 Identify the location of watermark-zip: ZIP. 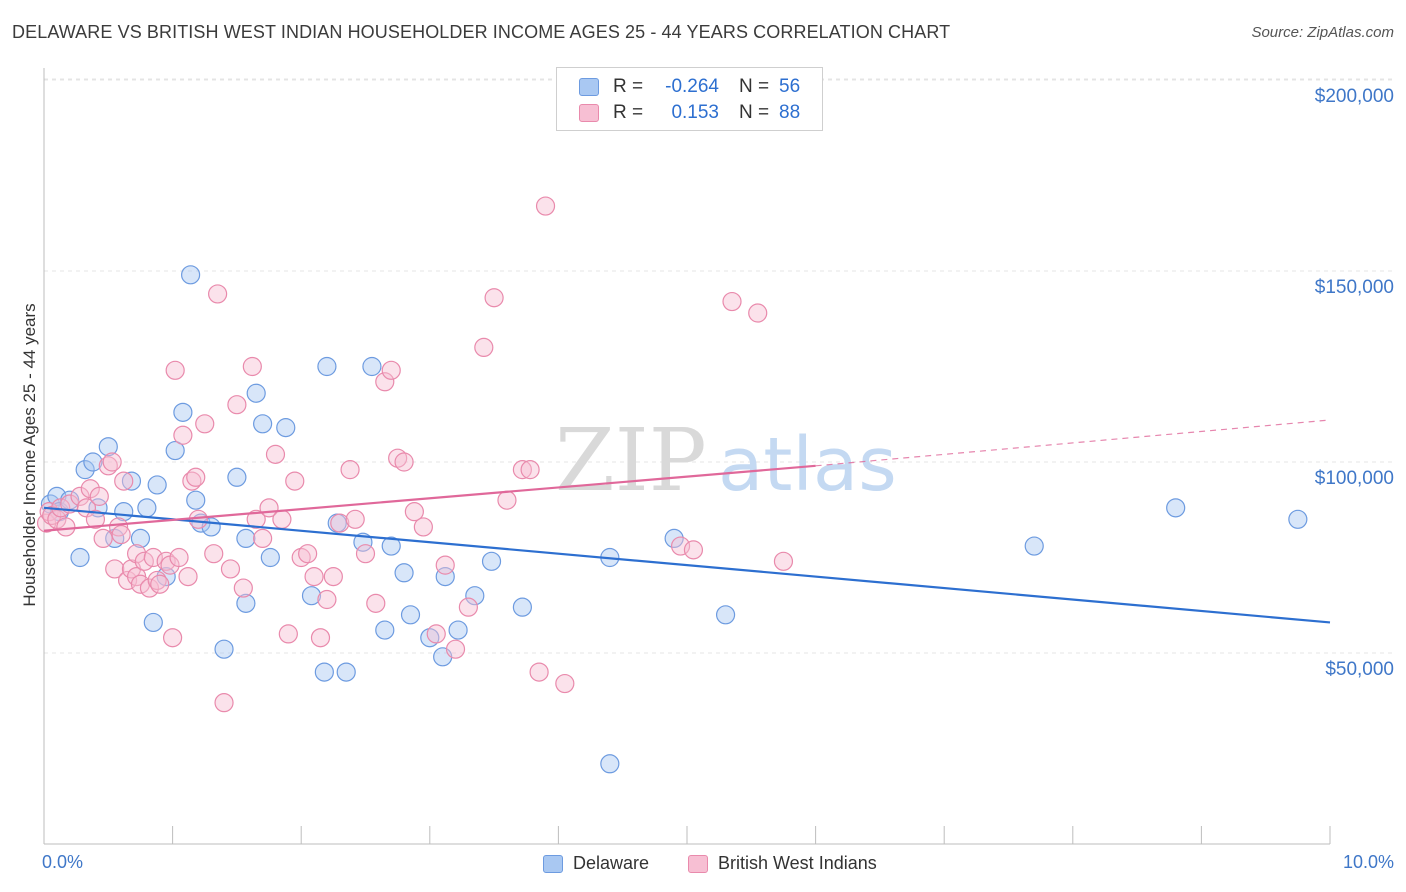
(631, 461).